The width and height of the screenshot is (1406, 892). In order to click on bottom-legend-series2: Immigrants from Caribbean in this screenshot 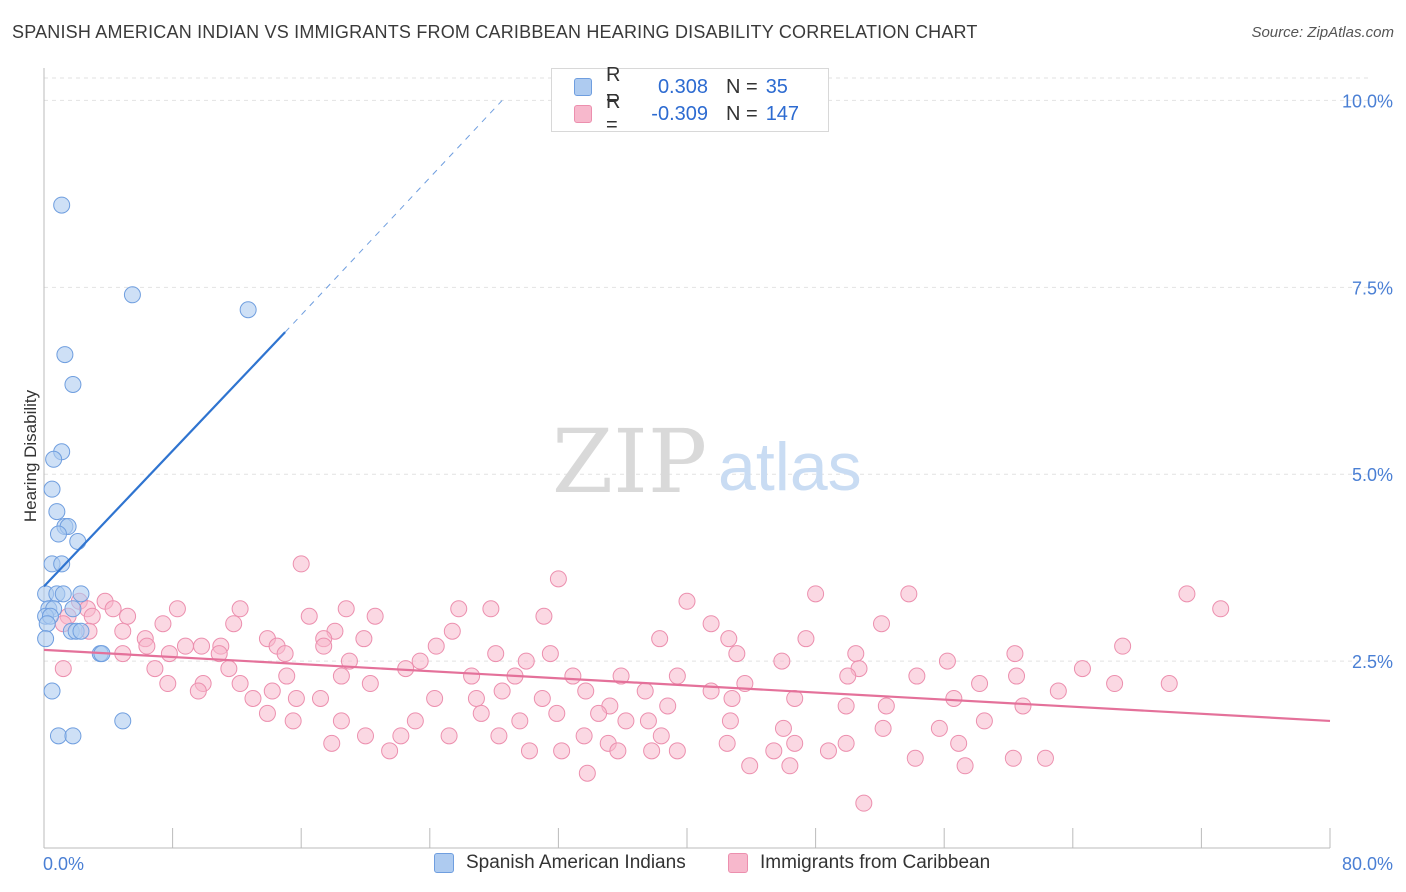, I will do `click(859, 863)`.